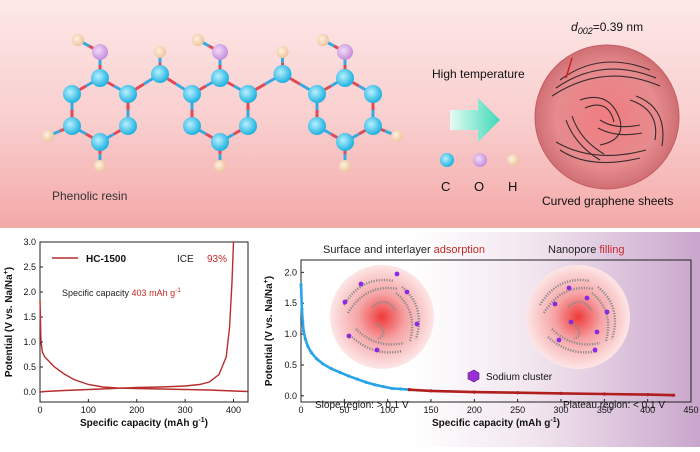 The height and width of the screenshot is (452, 700). Describe the element at coordinates (430, 410) in the screenshot. I see `x-tick-label: 150` at that location.